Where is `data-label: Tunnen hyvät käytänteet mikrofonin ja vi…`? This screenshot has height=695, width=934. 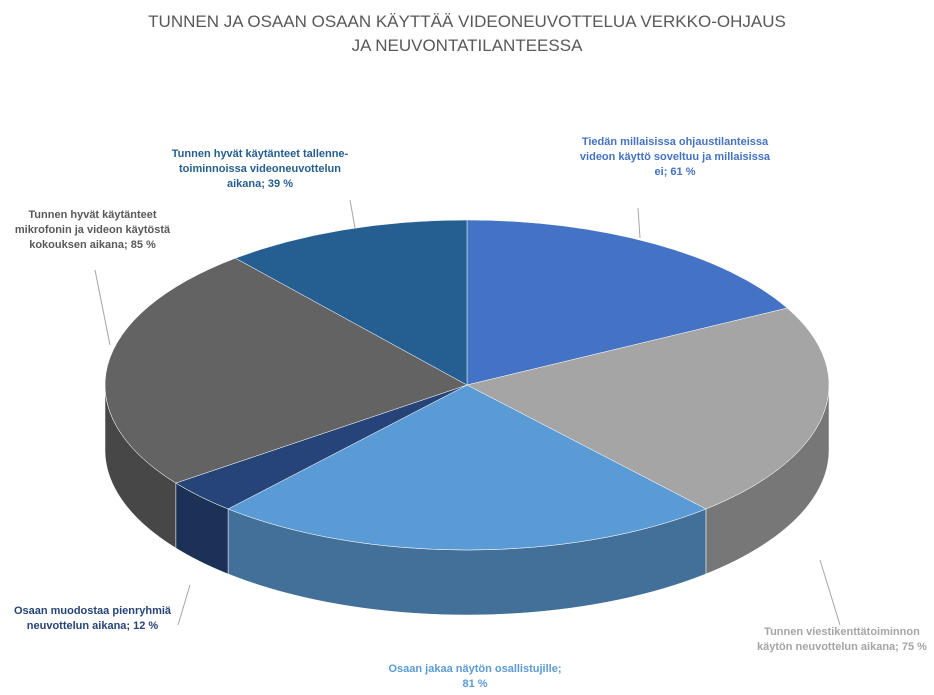 data-label: Tunnen hyvät käytänteet mikrofonin ja vi… is located at coordinates (92, 230).